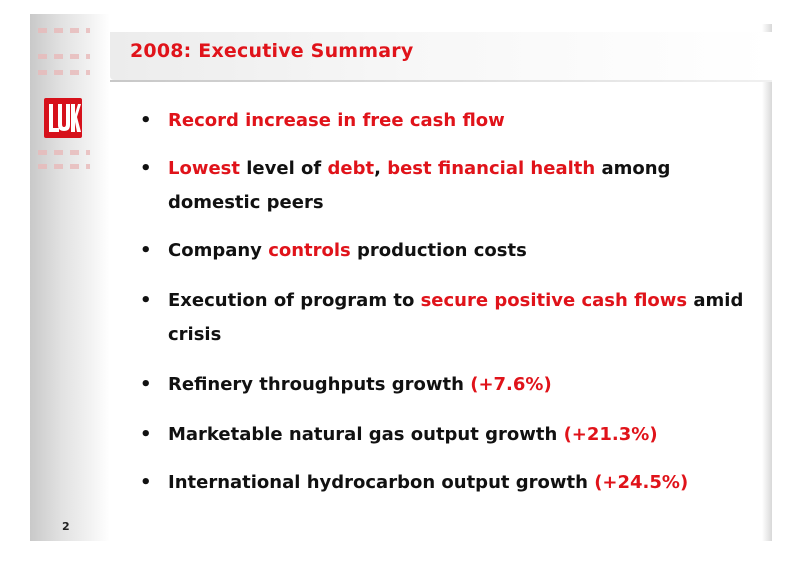 The height and width of the screenshot is (566, 800). I want to click on right-decorative-band, so click(767, 282).